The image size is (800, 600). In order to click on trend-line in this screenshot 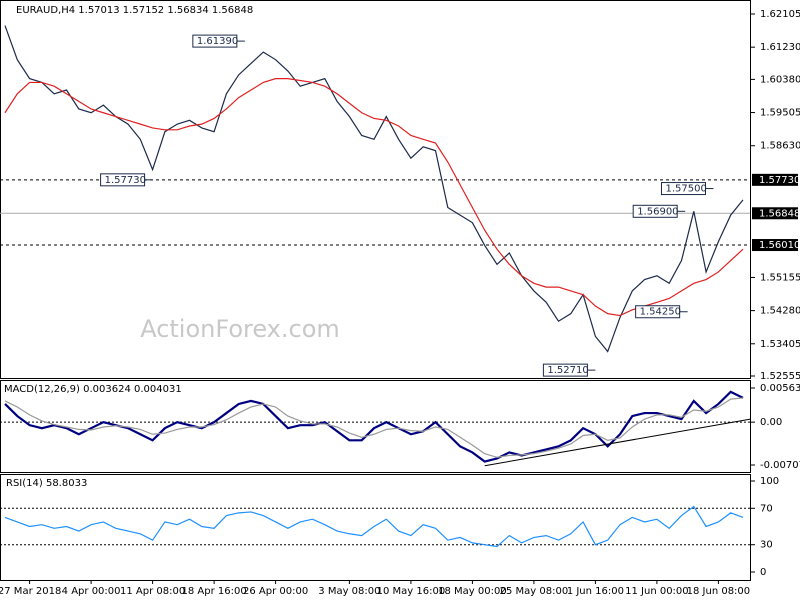, I will do `click(617, 442)`.